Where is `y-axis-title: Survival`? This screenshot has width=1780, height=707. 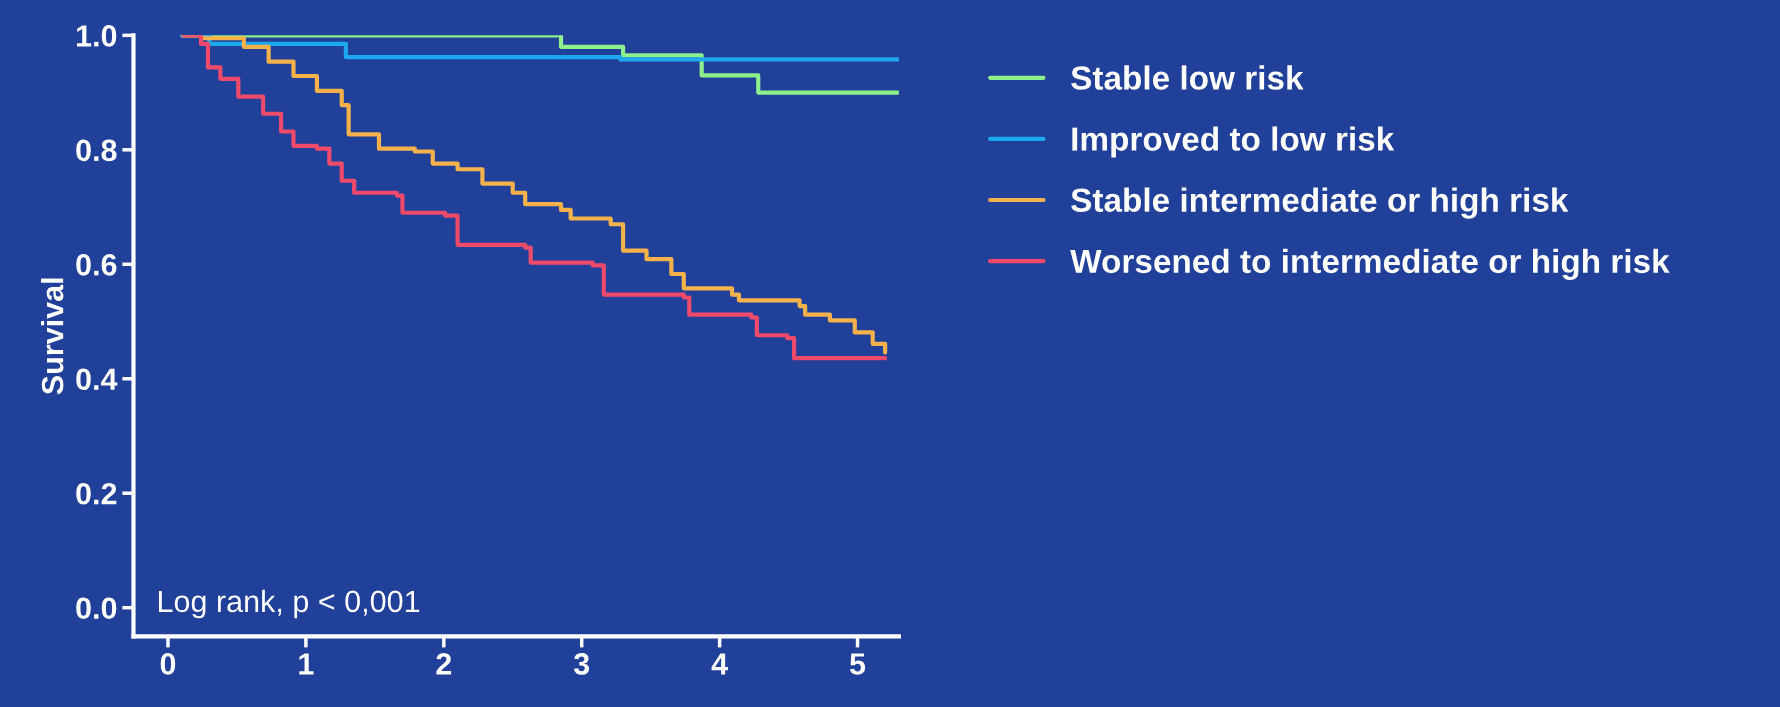 y-axis-title: Survival is located at coordinates (52, 336).